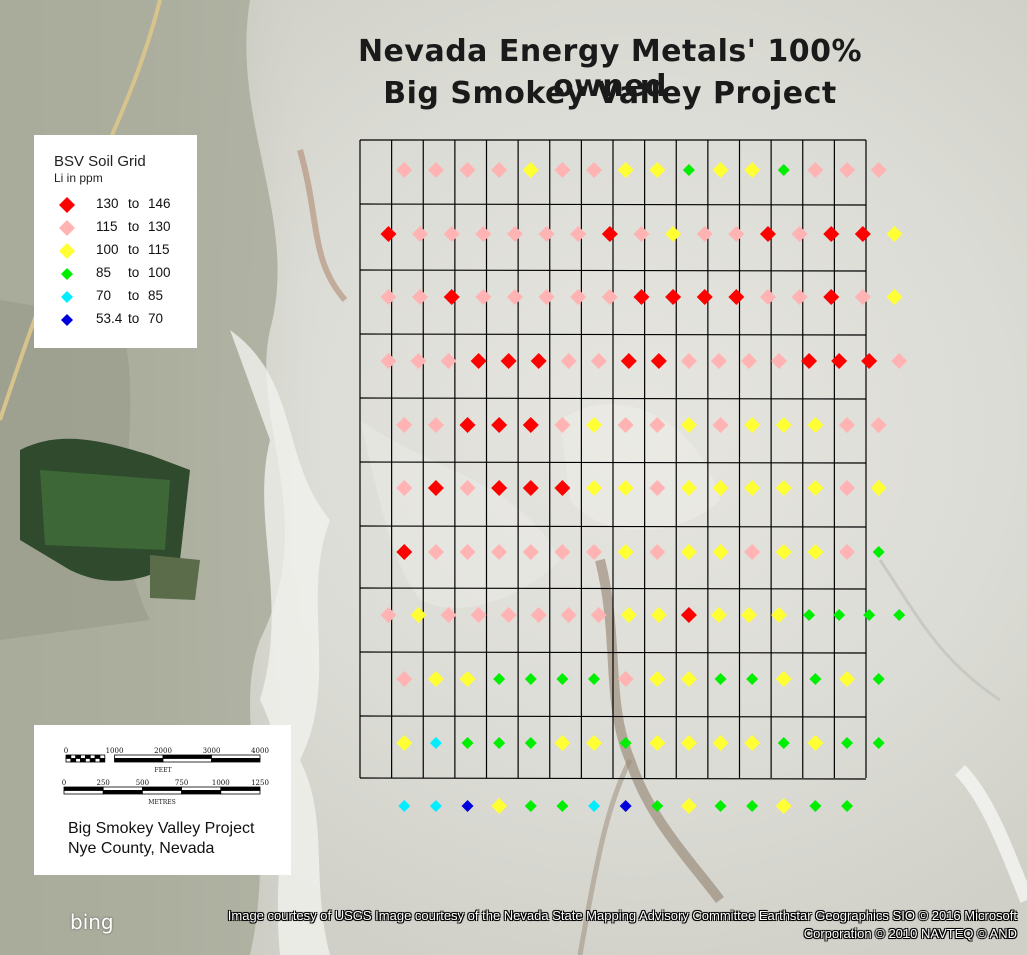  What do you see at coordinates (125, 250) in the screenshot?
I see `legend-class-row: 100 to 115` at bounding box center [125, 250].